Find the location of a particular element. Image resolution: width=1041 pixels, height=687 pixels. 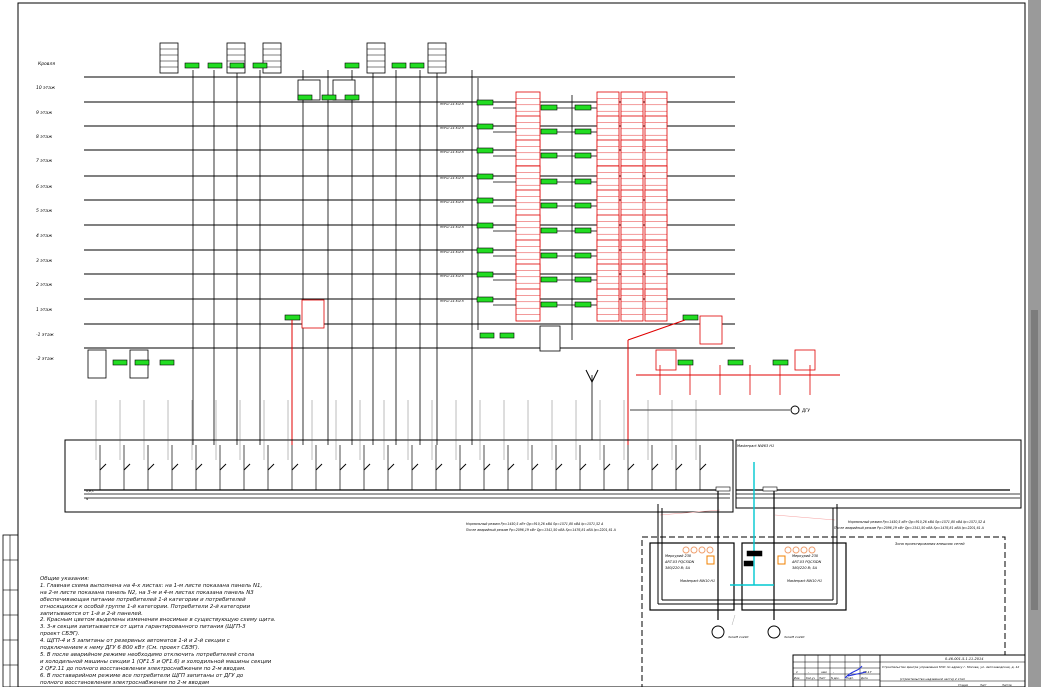

tb-value: 1 is located at coordinates (797, 672).